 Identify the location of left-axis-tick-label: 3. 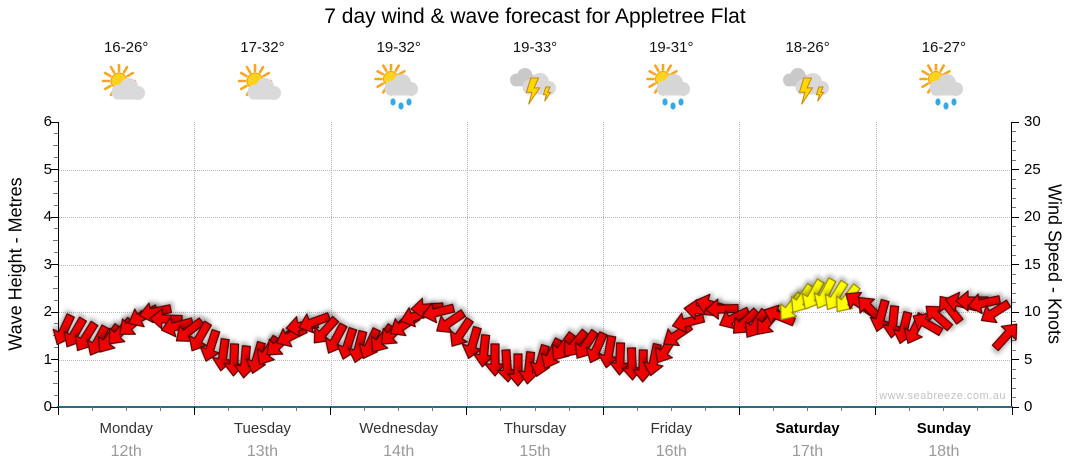
(47, 264).